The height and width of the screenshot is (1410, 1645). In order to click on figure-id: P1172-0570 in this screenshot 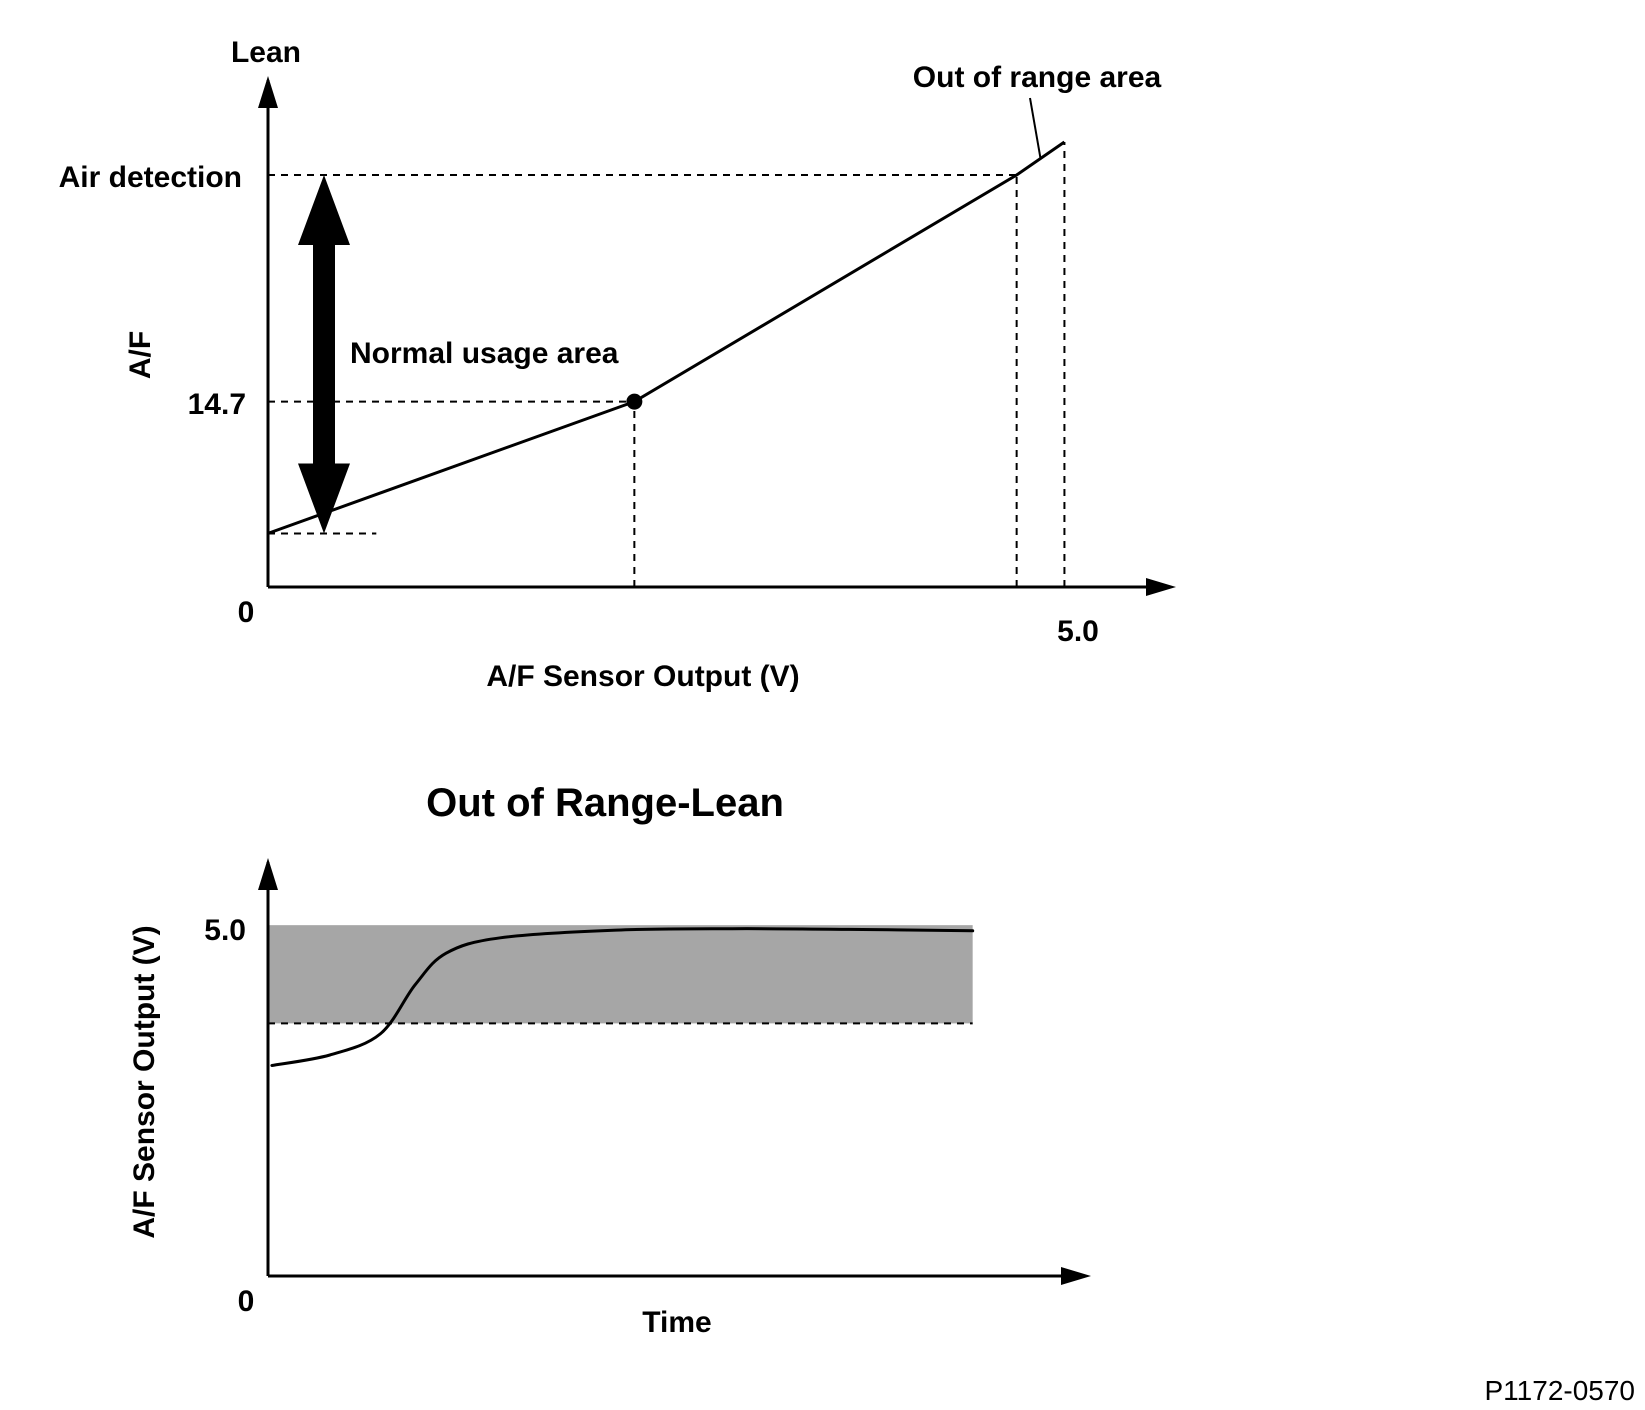, I will do `click(1560, 1390)`.